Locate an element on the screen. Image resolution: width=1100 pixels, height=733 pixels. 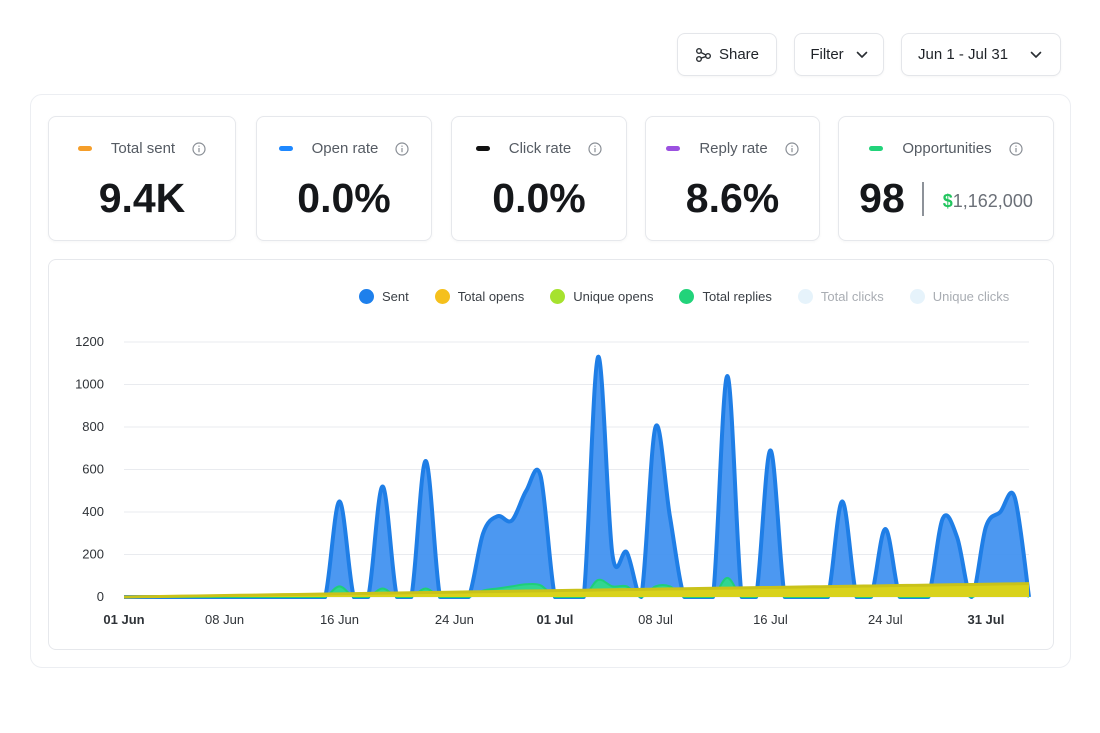
legend-item-unique-clicks: Unique clicks is located at coordinates (959, 296).